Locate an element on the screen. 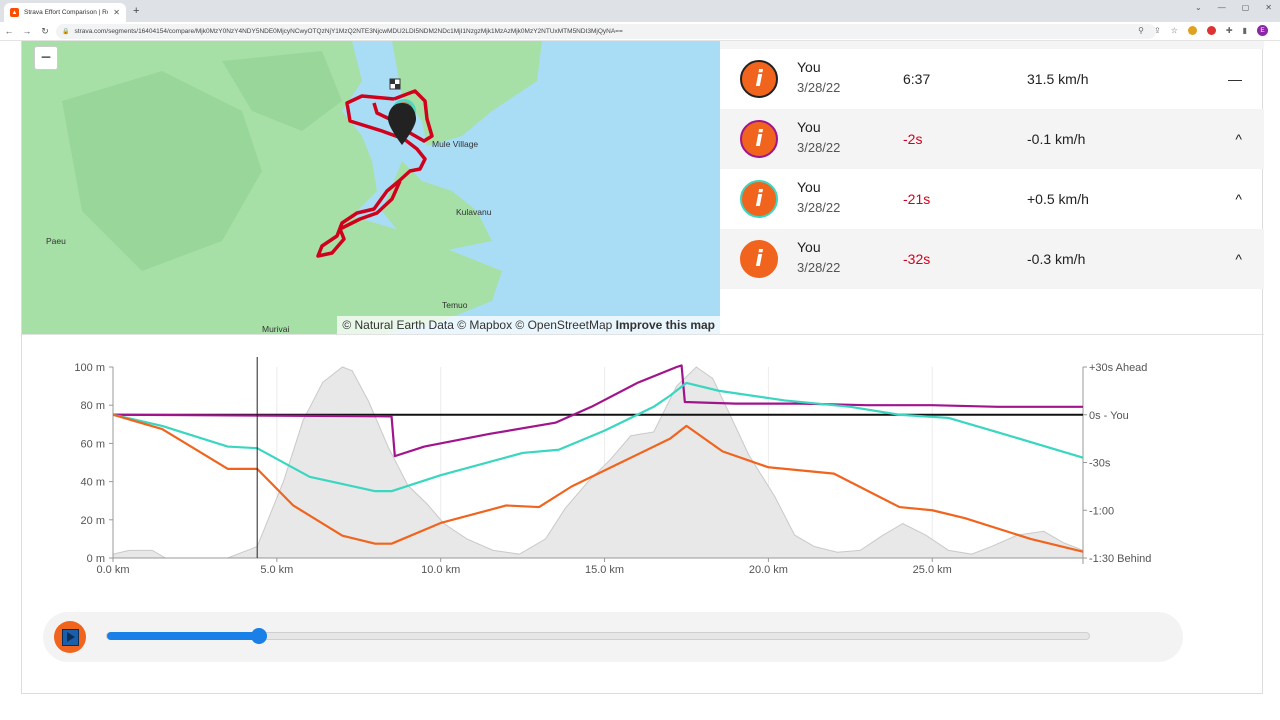 This screenshot has height=720, width=1280. zoom-out-button: − is located at coordinates (46, 58).